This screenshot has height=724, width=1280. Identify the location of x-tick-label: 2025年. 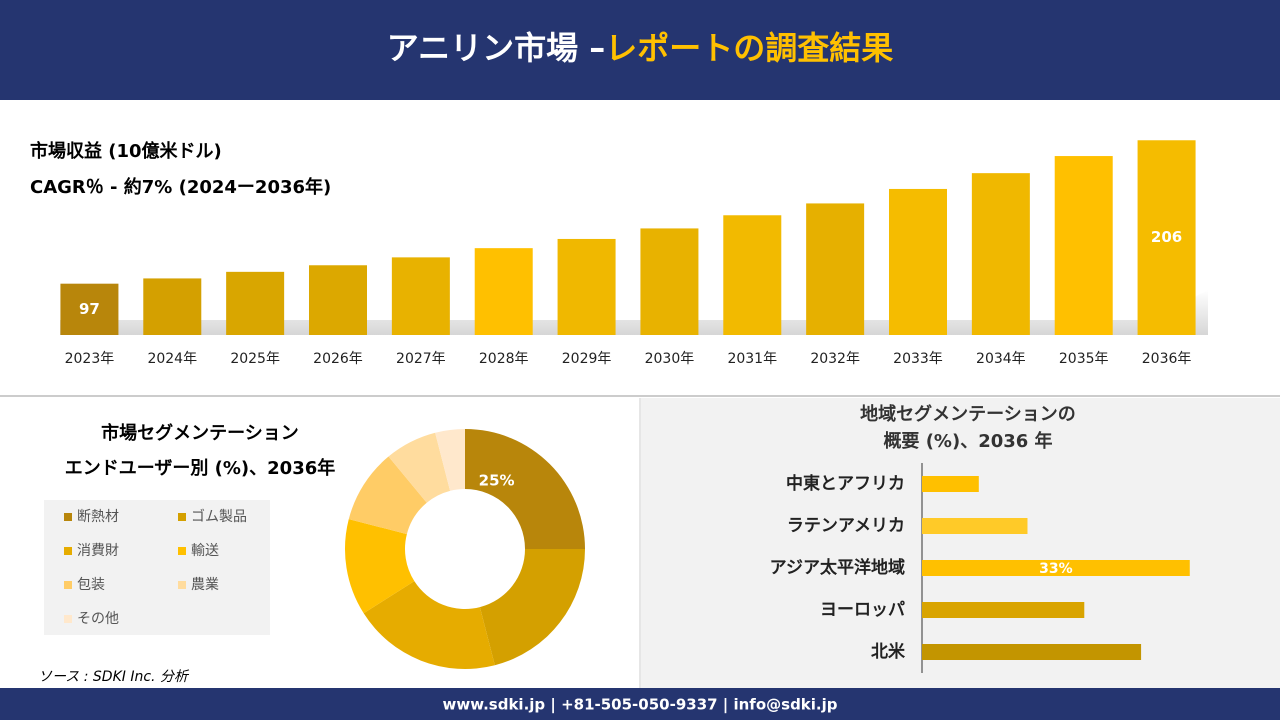
(255, 359).